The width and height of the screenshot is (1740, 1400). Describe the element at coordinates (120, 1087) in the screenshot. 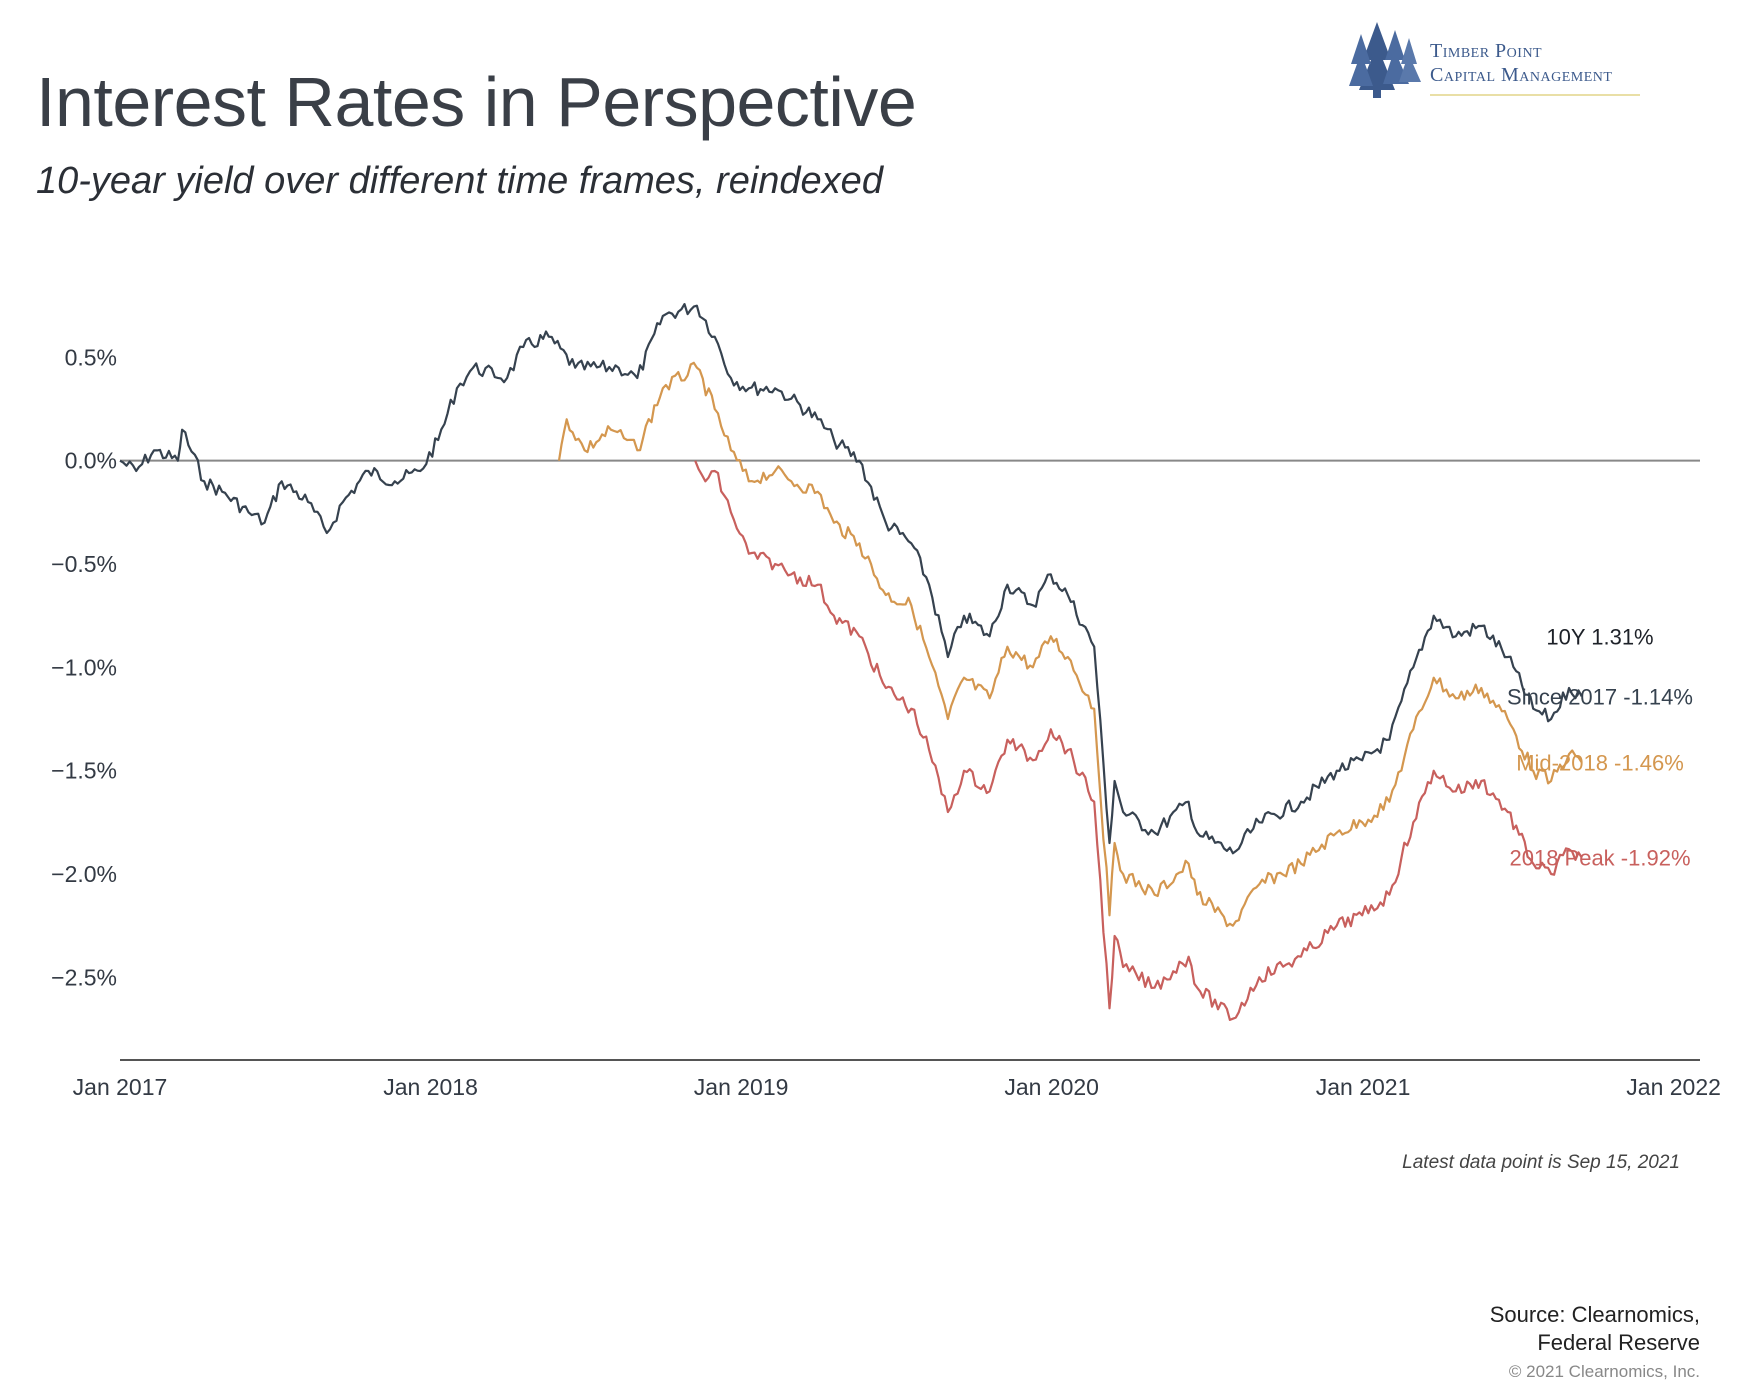

I see `x-tick-label: Jan 2017` at that location.